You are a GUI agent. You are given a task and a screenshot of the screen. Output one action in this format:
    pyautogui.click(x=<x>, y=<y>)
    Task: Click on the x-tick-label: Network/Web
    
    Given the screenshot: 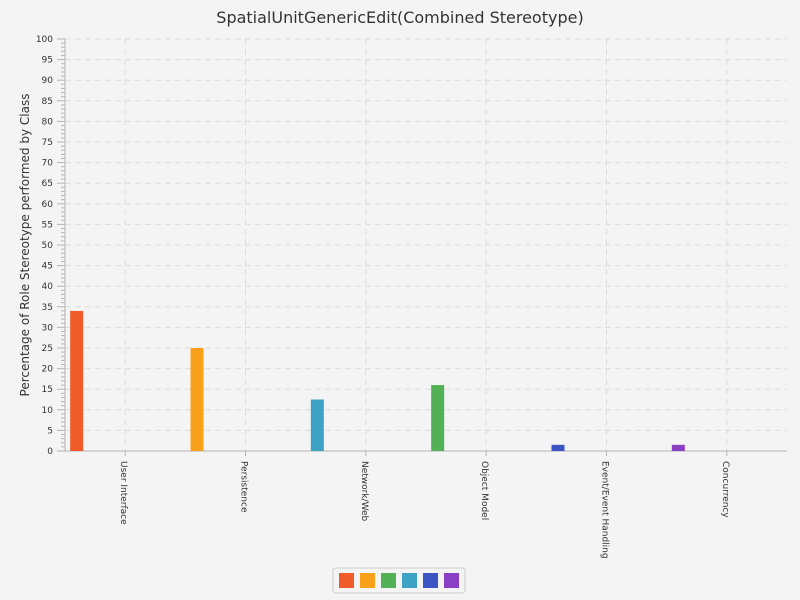 What is the action you would take?
    pyautogui.click(x=364, y=491)
    